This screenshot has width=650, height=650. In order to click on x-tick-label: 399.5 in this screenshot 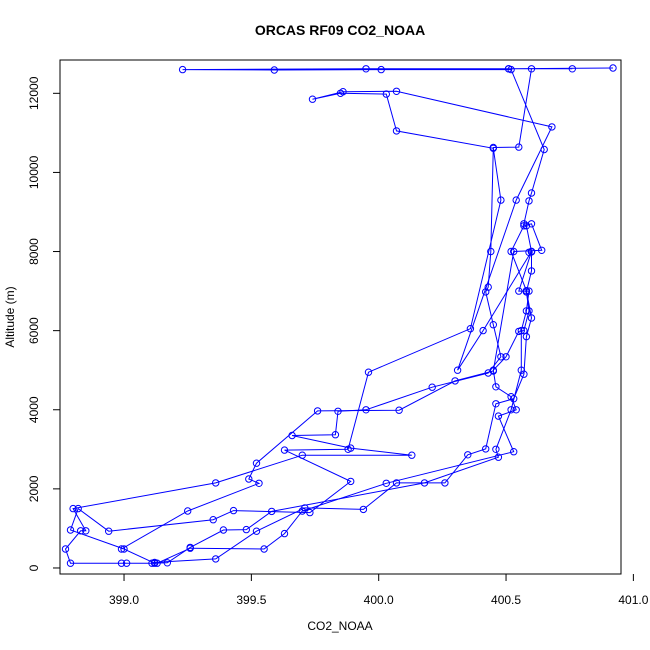, I will do `click(251, 600)`.